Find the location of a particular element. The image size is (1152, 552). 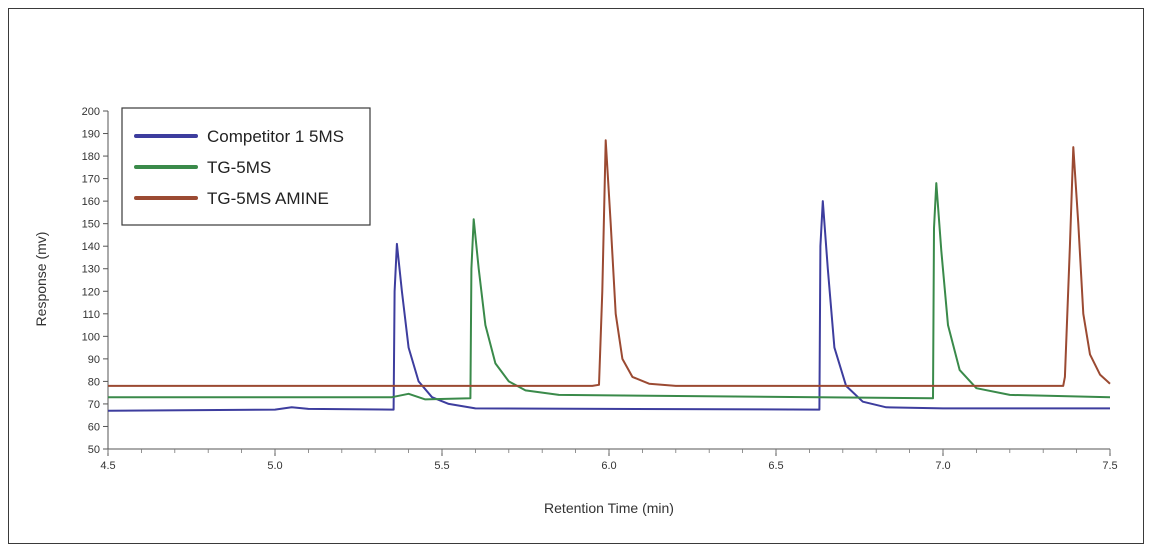

y-tick-label: 170 is located at coordinates (91, 180).